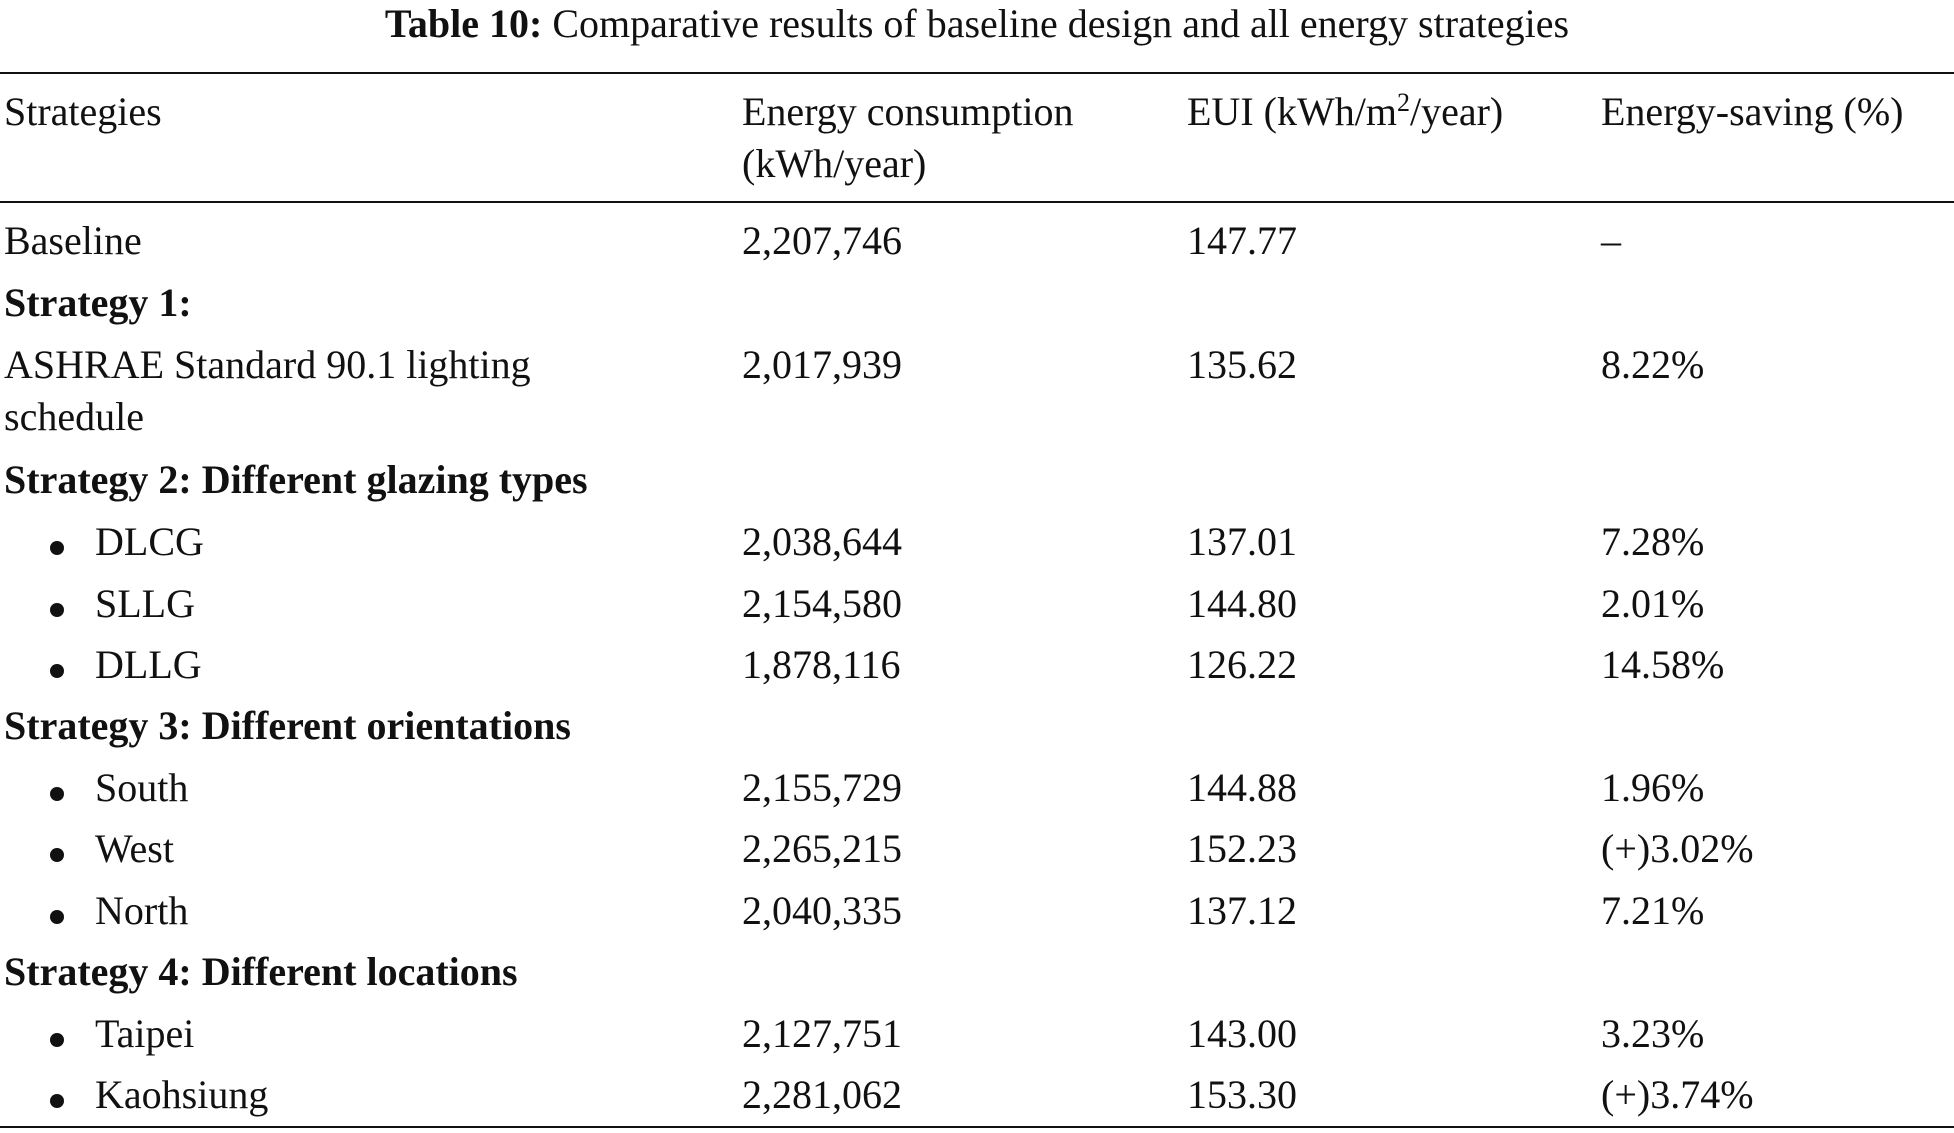 The width and height of the screenshot is (1954, 1133). I want to click on row-taipei-name: Taipei, so click(145, 1033).